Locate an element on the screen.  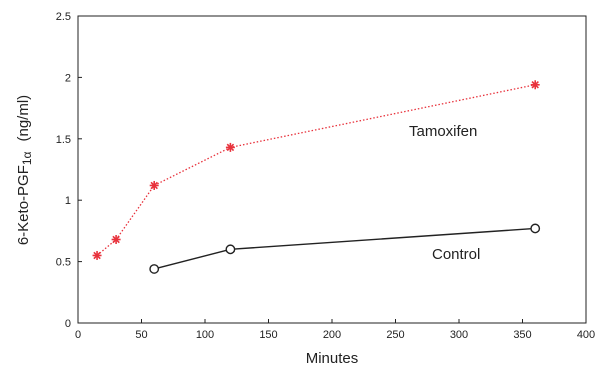
x-tick-label: 300 is located at coordinates (459, 335).